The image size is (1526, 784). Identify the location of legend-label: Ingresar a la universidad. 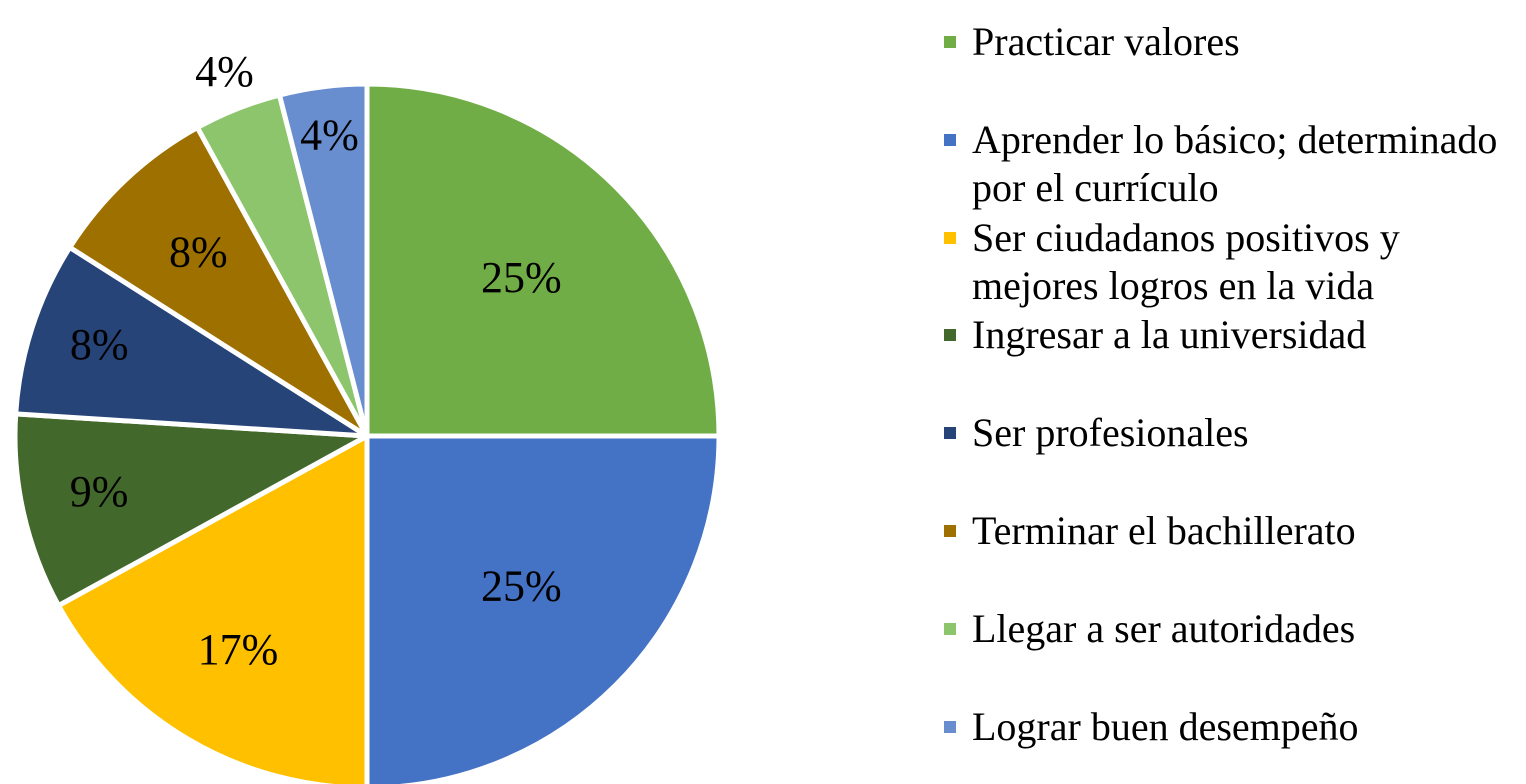
(1169, 335).